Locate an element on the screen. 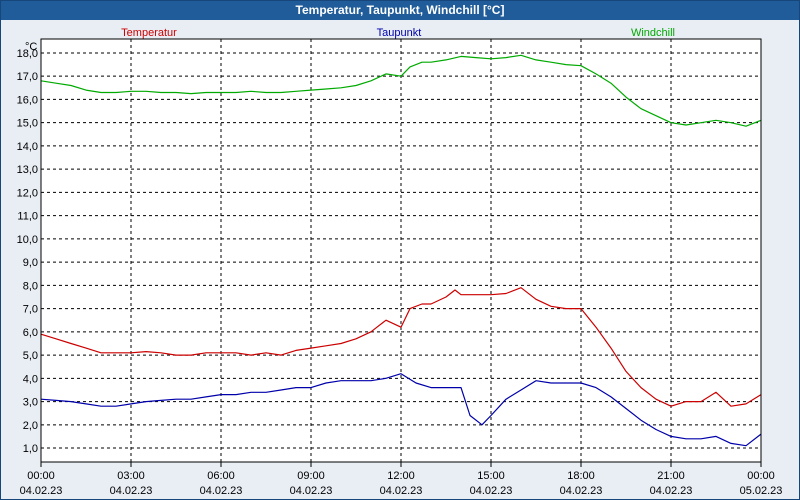  legend: Temperatur Taupunkt Windchill is located at coordinates (398, 33).